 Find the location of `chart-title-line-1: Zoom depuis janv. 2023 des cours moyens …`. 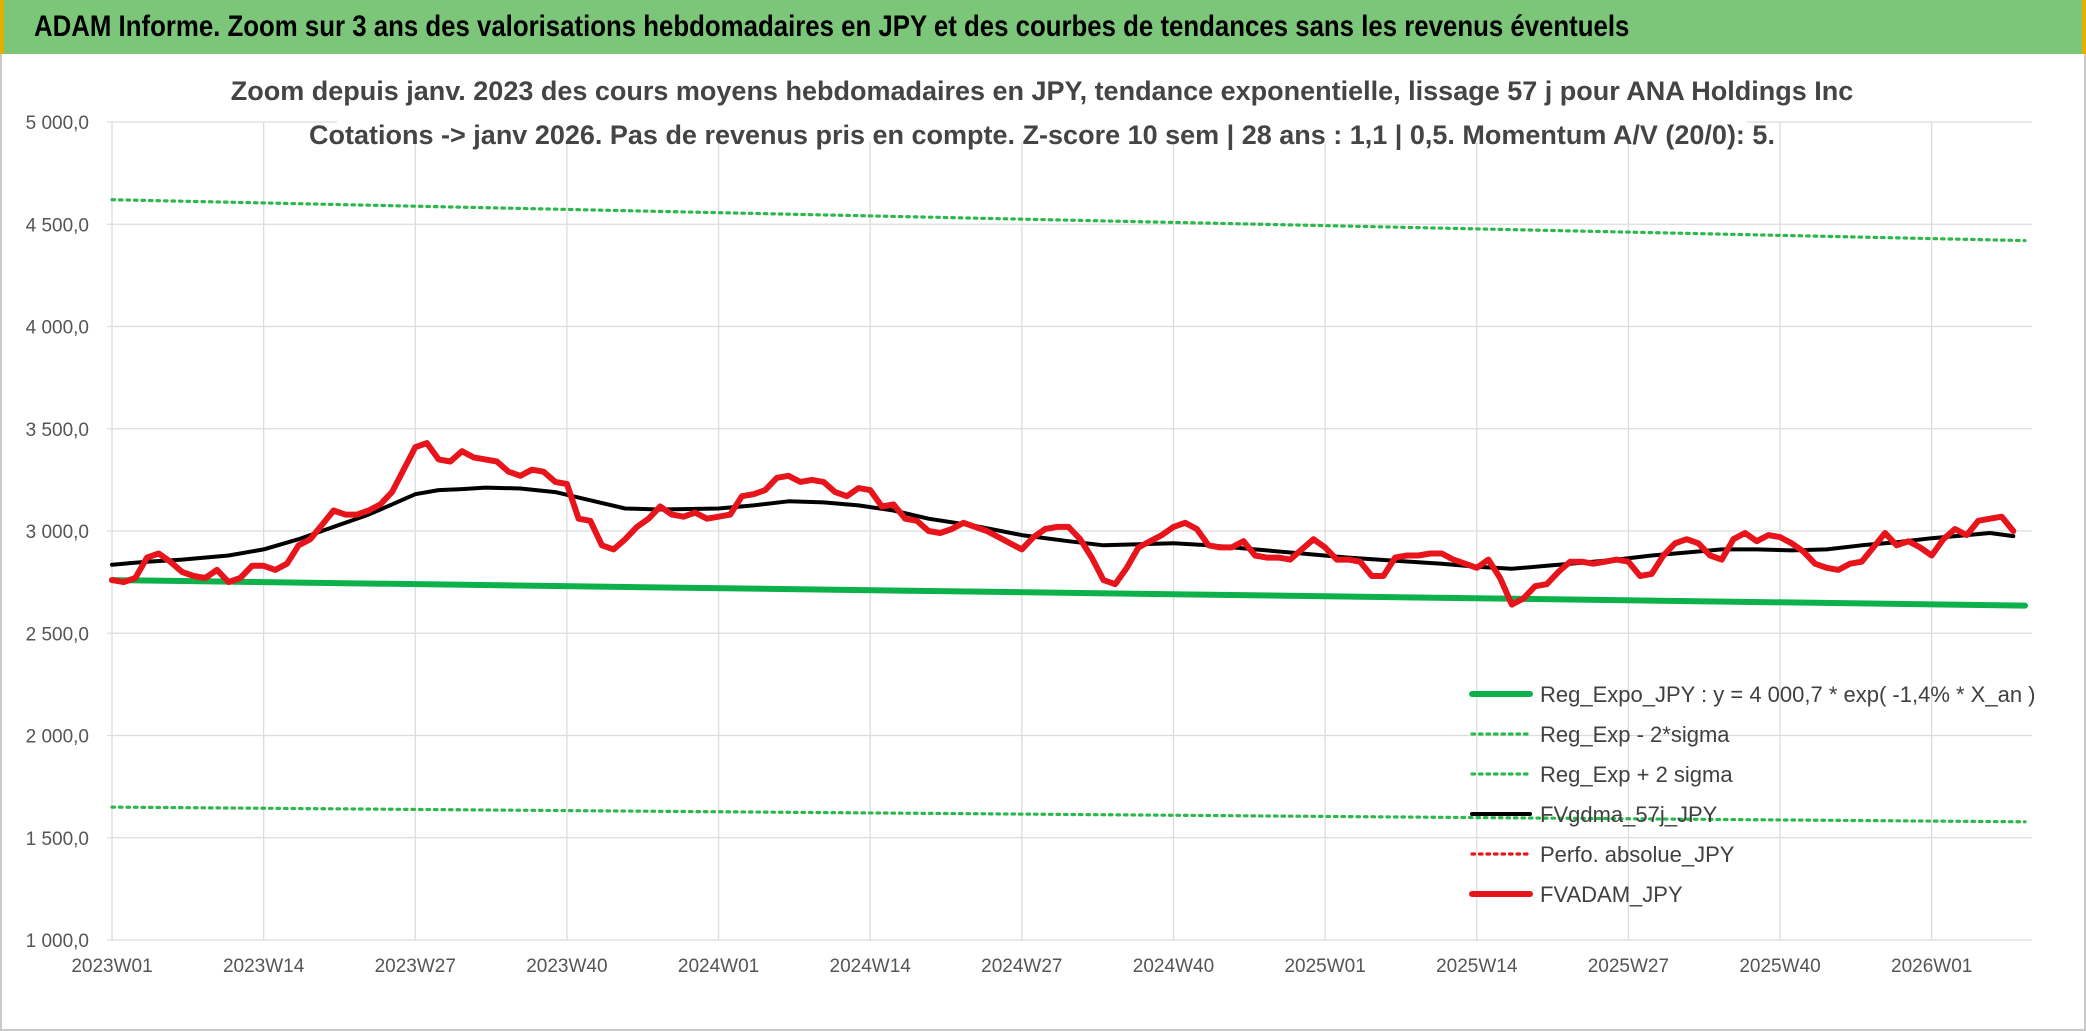

chart-title-line-1: Zoom depuis janv. 2023 des cours moyens … is located at coordinates (1042, 91).